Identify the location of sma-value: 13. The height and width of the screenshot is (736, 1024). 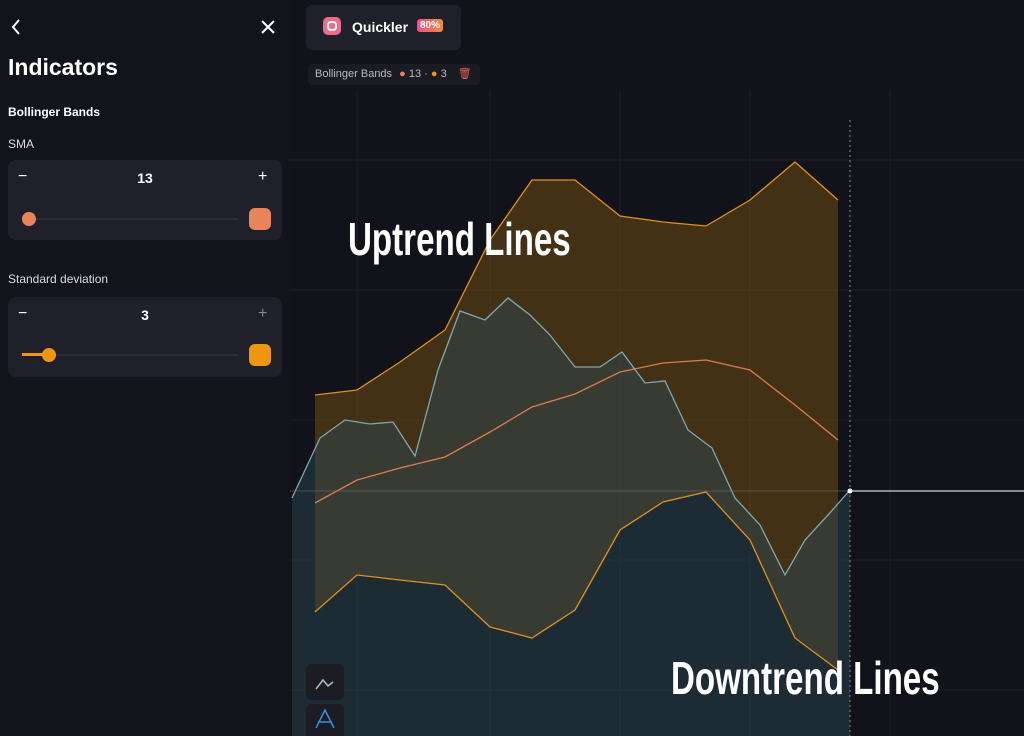
(145, 178).